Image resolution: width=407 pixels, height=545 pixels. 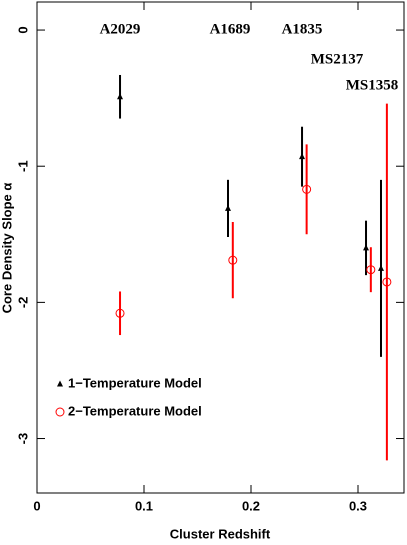 I want to click on x-tick-label: 0.2, so click(x=251, y=505).